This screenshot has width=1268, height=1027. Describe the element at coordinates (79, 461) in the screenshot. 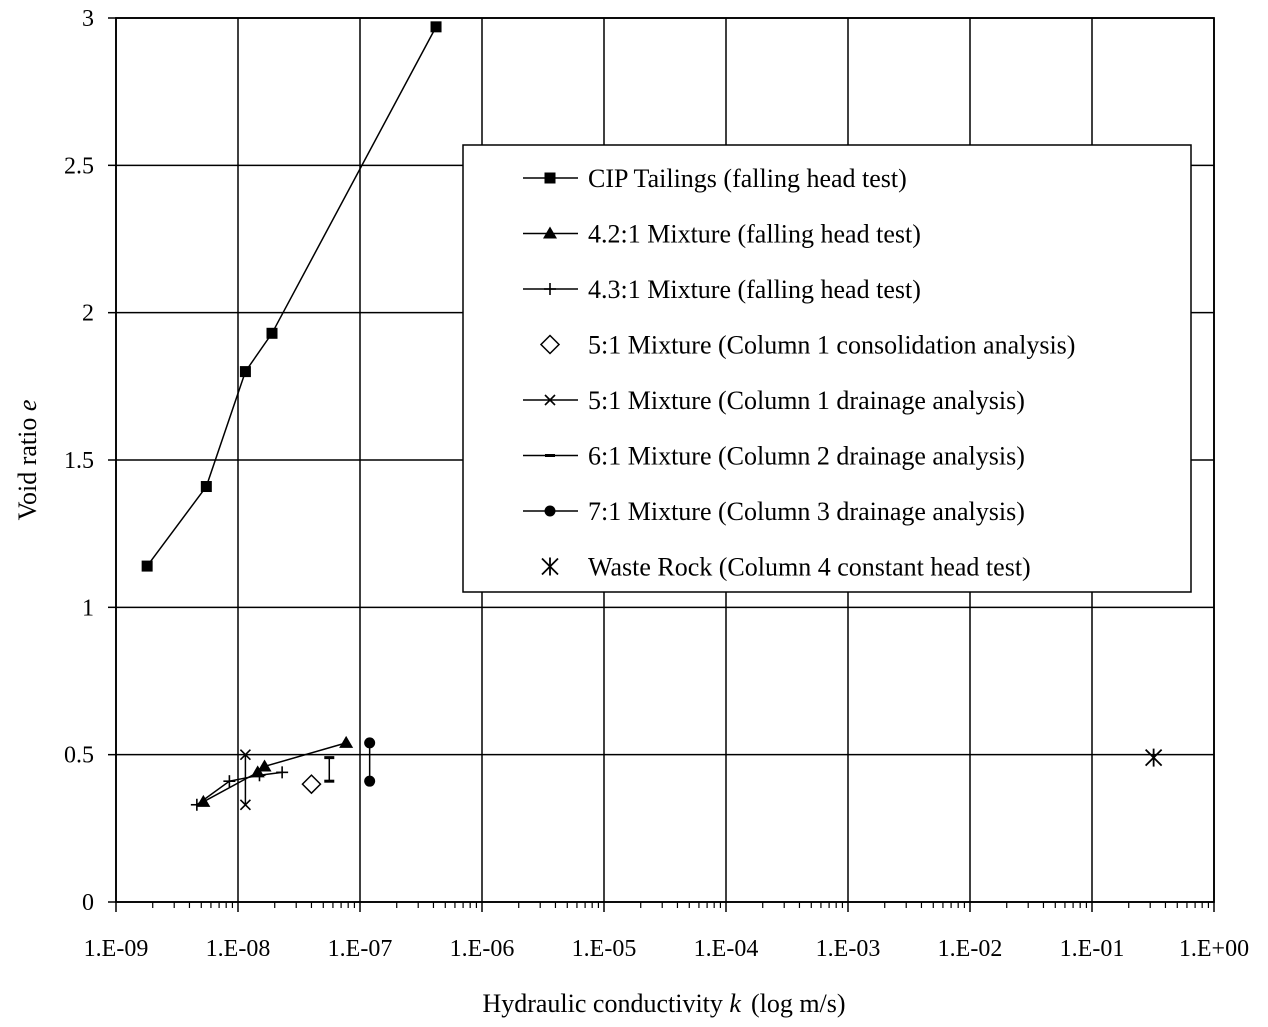

I see `y-tick-label: 1.5` at that location.